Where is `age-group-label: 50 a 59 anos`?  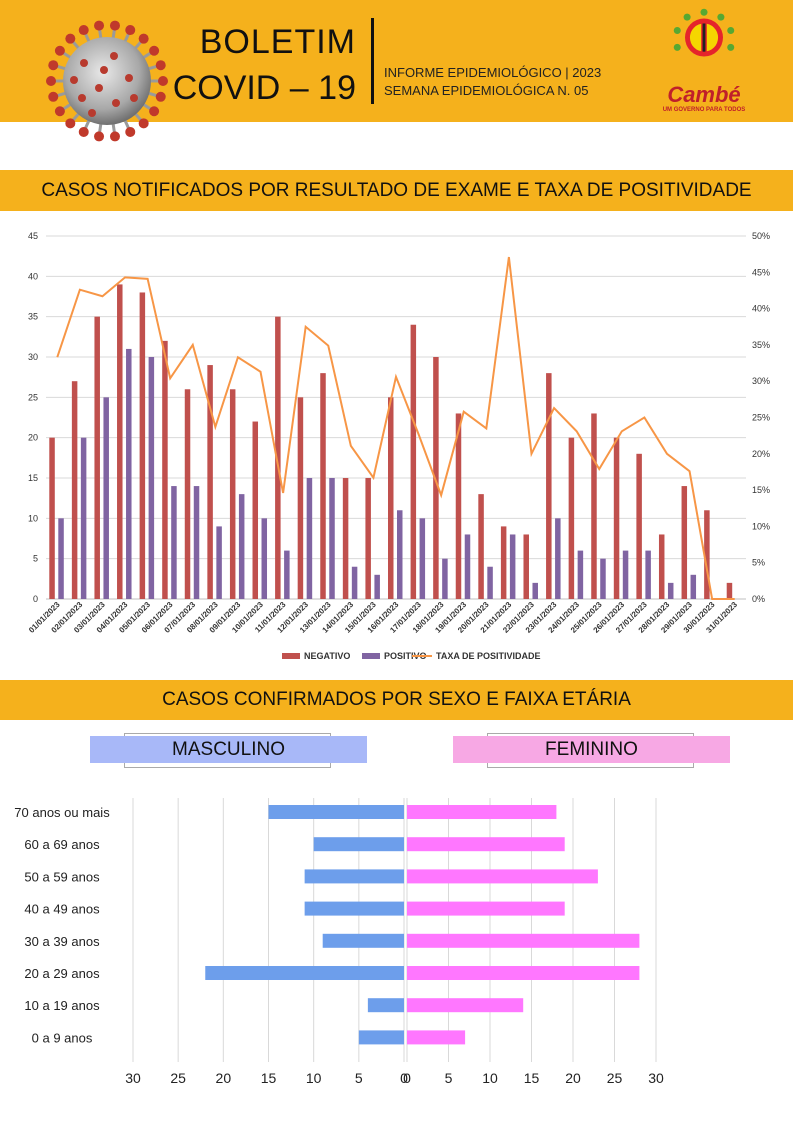 age-group-label: 50 a 59 anos is located at coordinates (62, 876).